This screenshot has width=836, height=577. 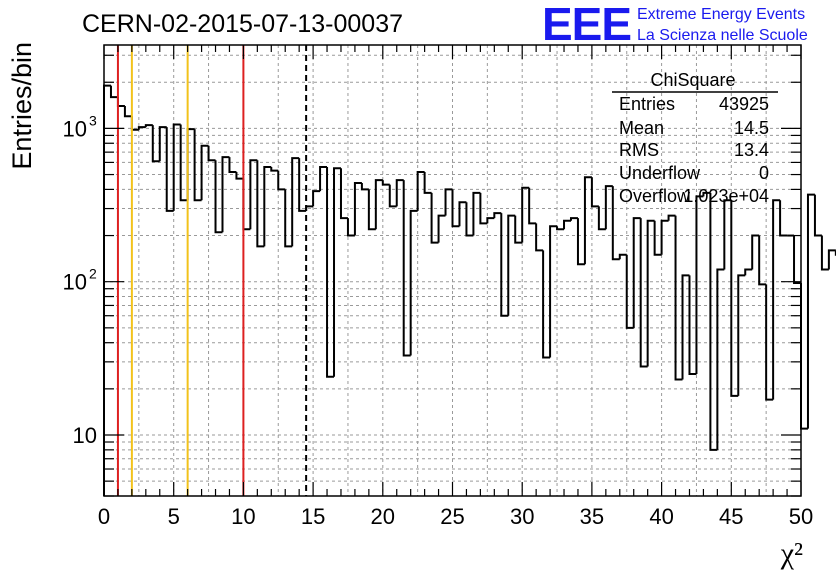 I want to click on stats-mean-value: 14.5, so click(x=751, y=128).